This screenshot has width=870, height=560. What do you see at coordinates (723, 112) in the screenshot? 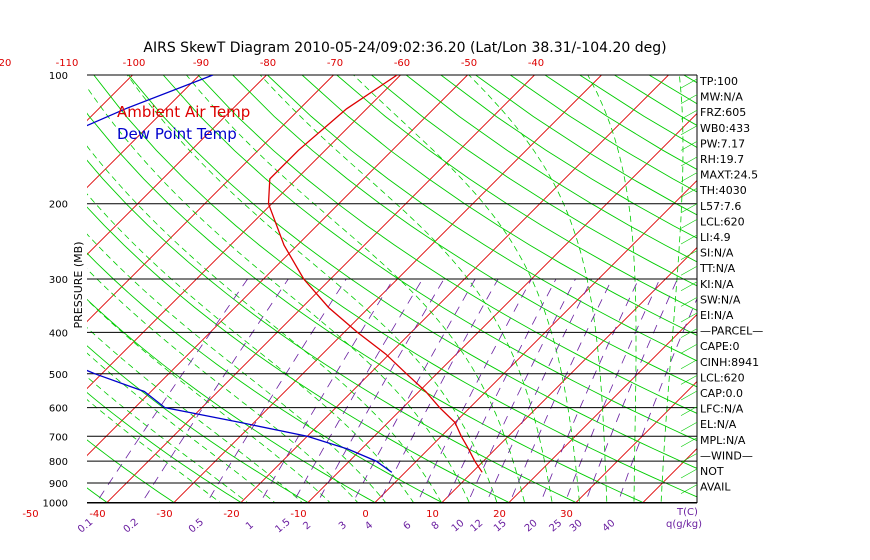
I see `index-text: FRZ:605` at bounding box center [723, 112].